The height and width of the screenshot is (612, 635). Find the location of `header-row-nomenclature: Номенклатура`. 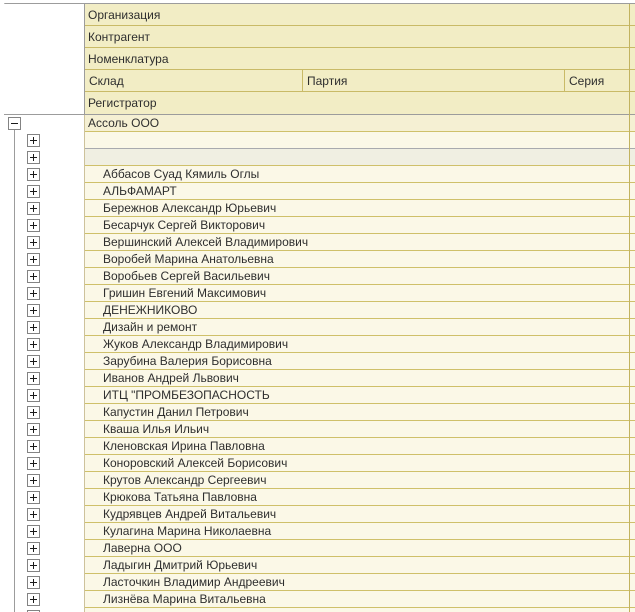

header-row-nomenclature: Номенклатура is located at coordinates (360, 59).